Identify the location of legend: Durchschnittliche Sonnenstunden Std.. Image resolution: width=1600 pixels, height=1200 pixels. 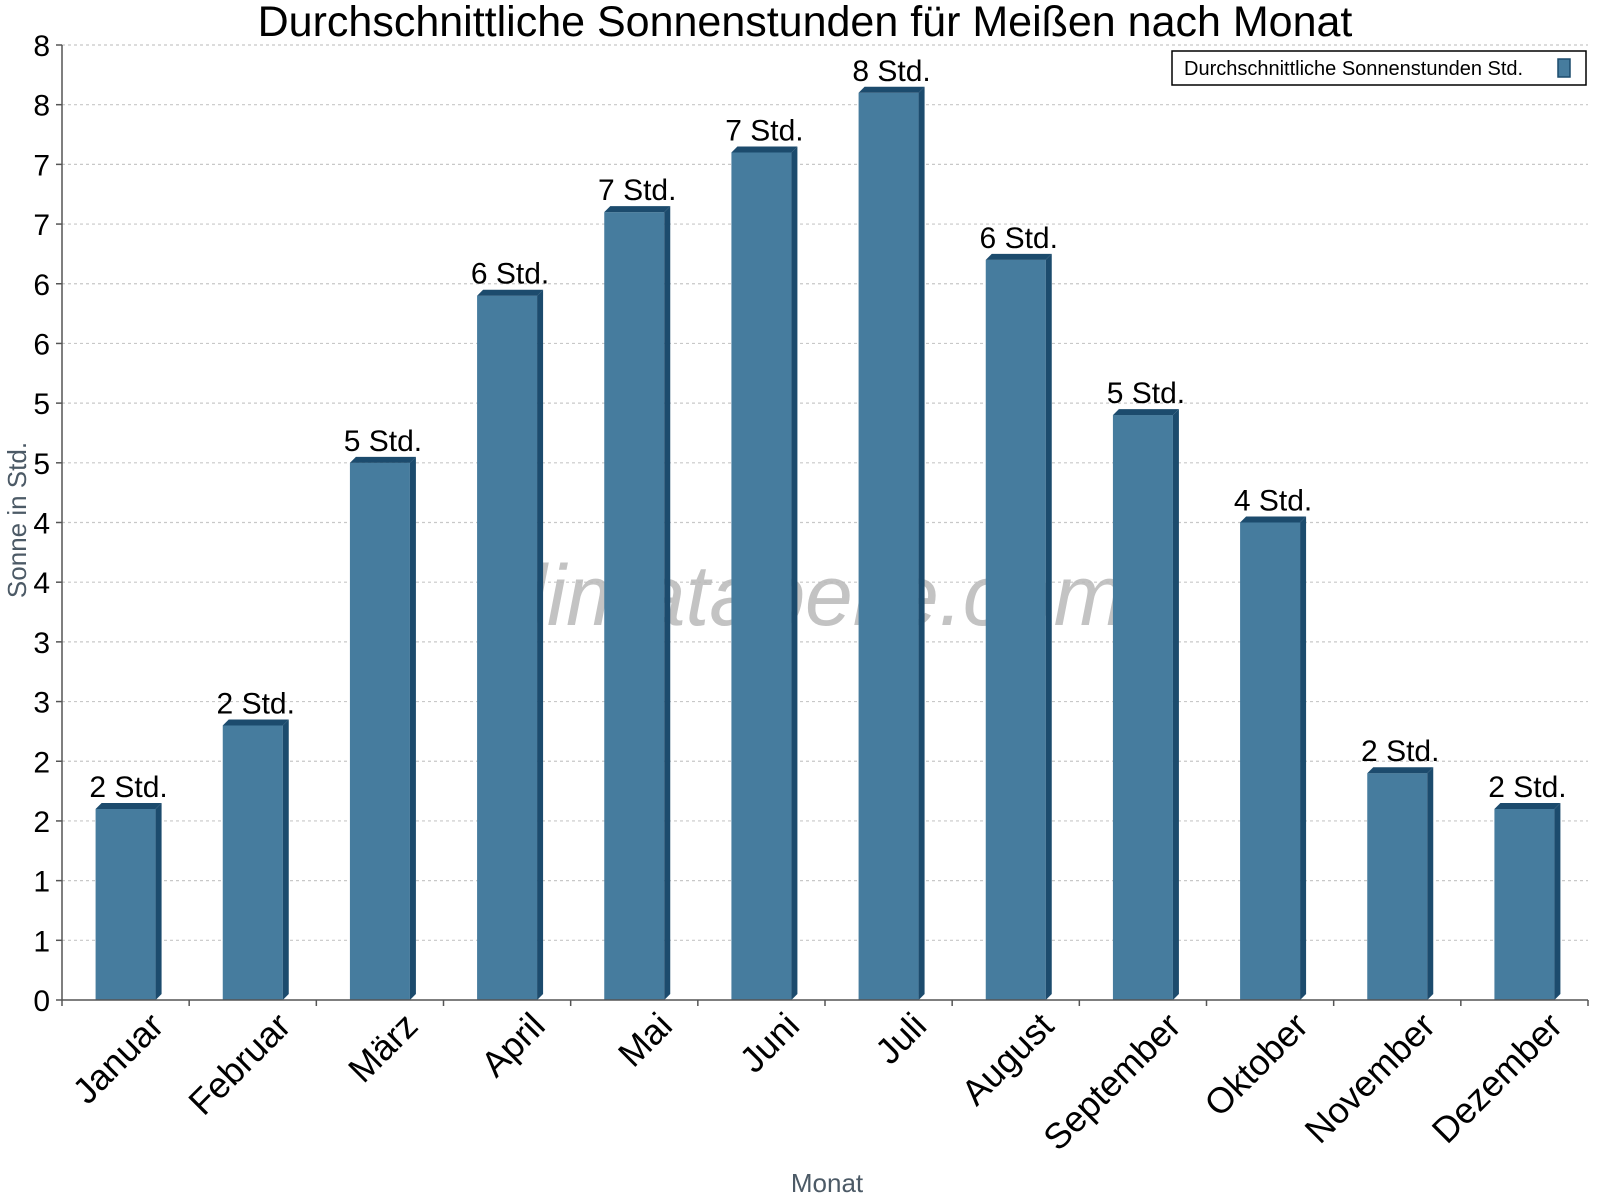
(1379, 68).